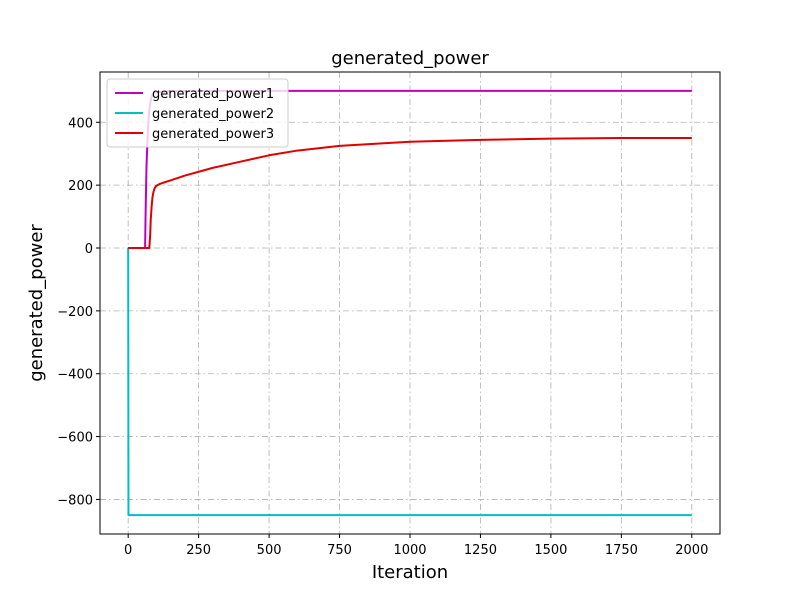 The width and height of the screenshot is (800, 600). I want to click on x-tick-label: 500, so click(269, 550).